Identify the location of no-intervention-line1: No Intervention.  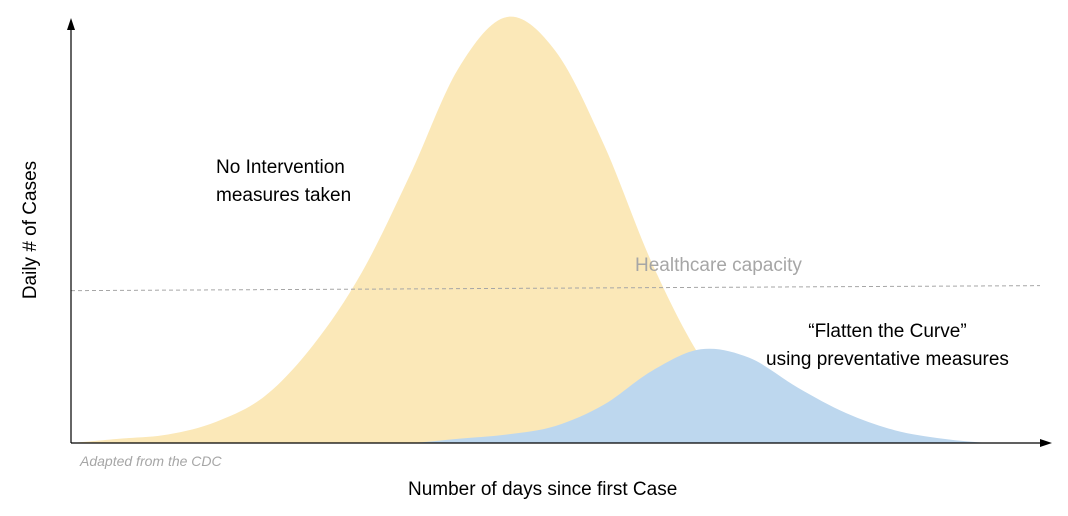
(280, 167).